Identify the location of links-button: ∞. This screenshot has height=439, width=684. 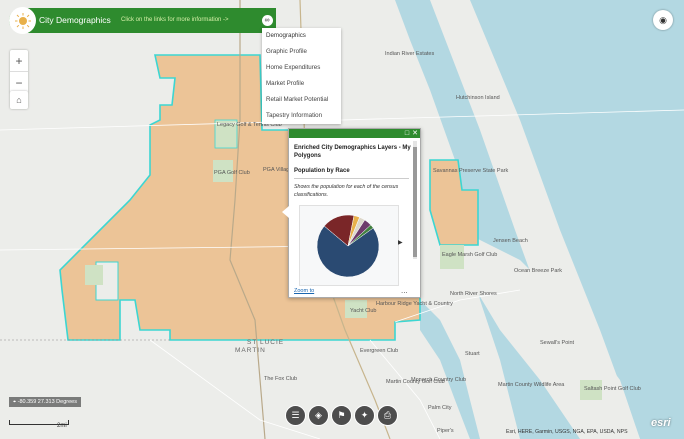
(267, 20).